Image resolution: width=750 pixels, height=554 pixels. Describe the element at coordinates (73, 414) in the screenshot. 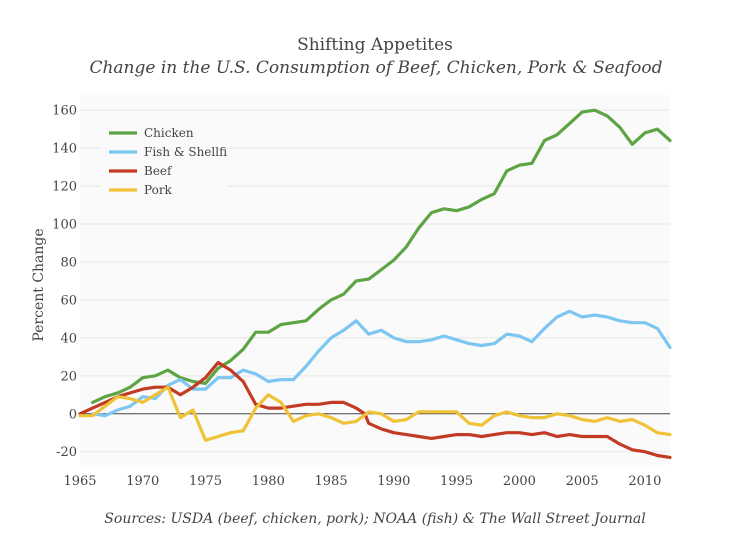

I see `y-tick-label: 0` at that location.